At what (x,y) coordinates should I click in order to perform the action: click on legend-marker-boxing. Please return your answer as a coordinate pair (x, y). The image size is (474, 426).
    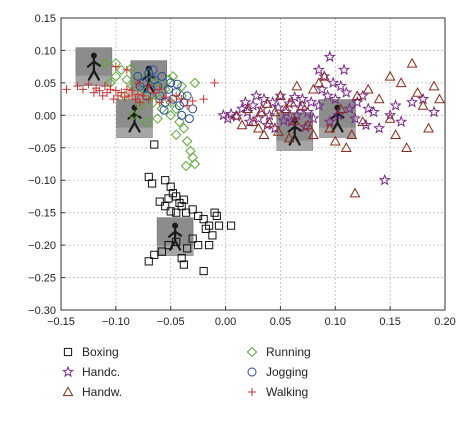
    Looking at the image, I should click on (68, 352).